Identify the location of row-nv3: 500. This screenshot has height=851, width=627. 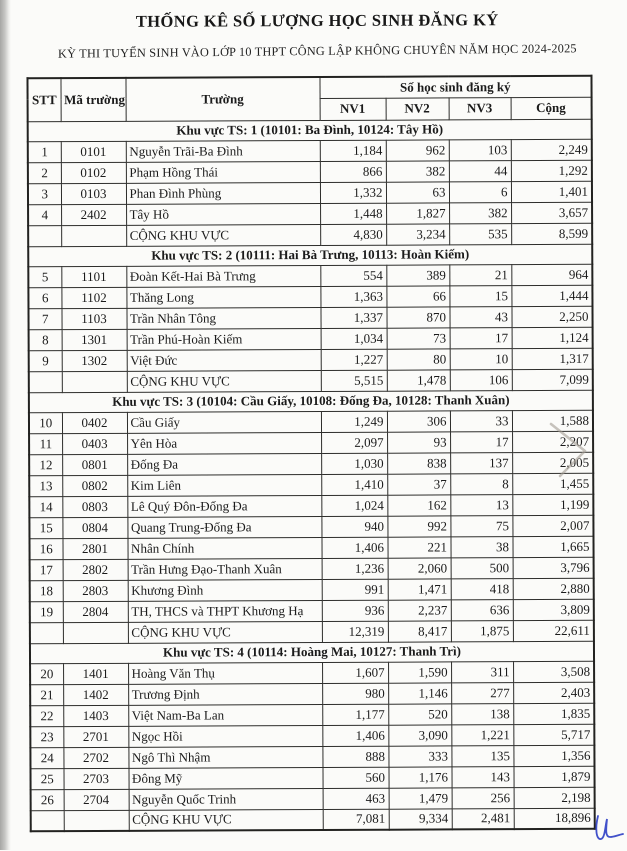
(481, 568).